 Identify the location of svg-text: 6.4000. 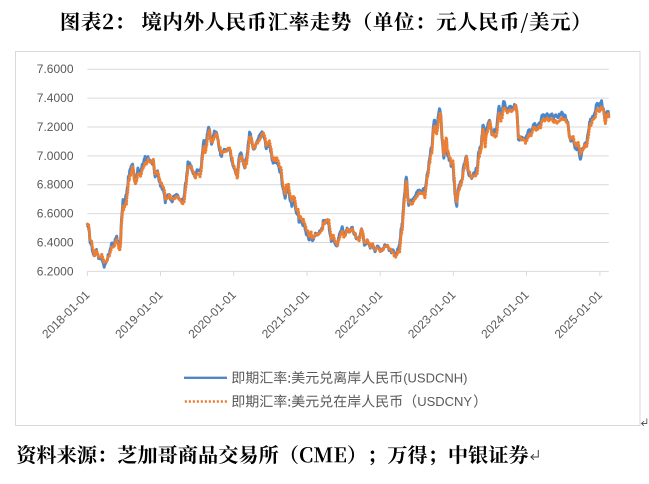
(55, 243).